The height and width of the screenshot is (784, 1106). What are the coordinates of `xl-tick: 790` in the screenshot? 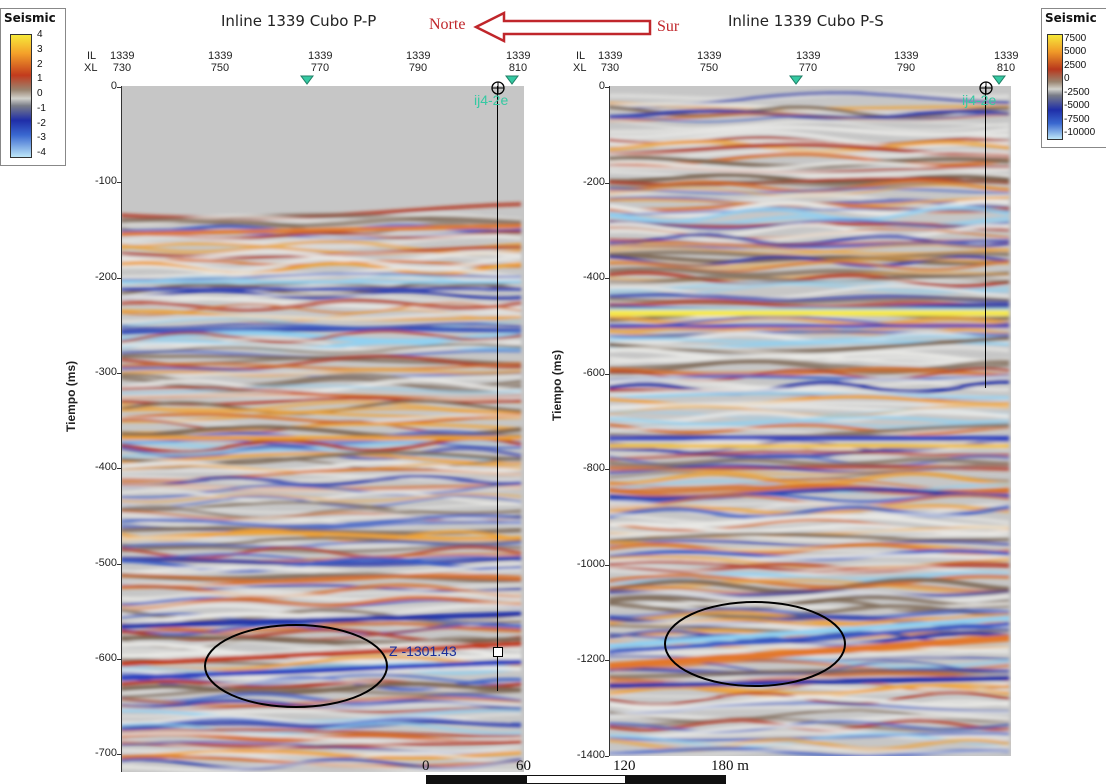 It's located at (906, 68).